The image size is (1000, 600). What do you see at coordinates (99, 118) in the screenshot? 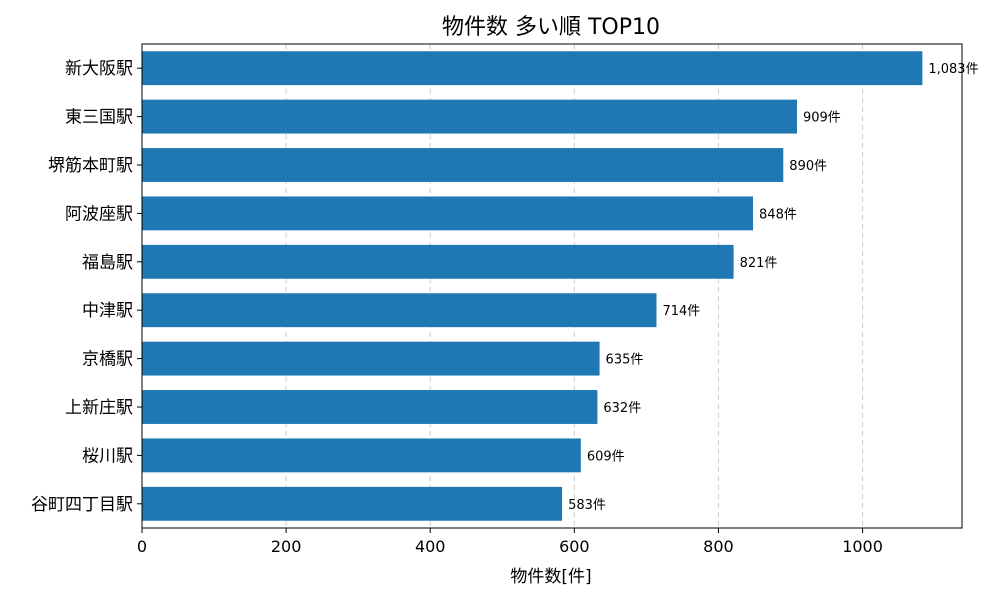
I see `category-label: 東三国駅` at bounding box center [99, 118].